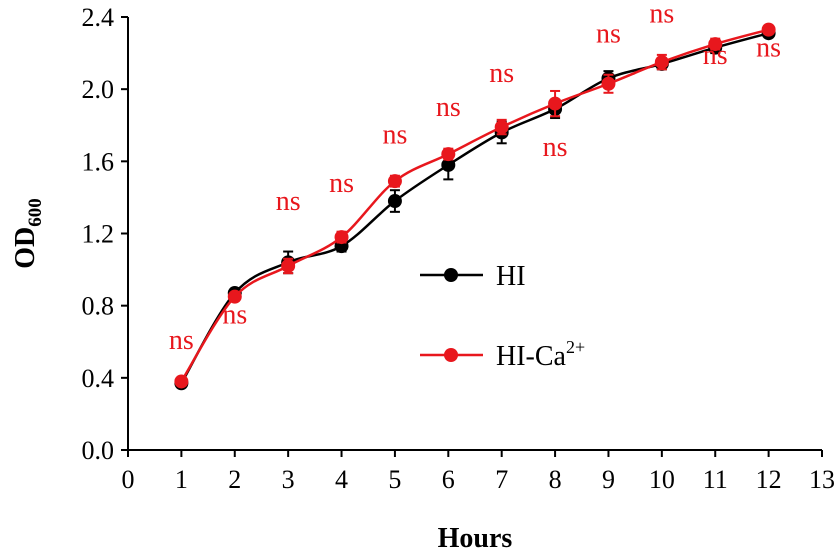 The width and height of the screenshot is (839, 554). What do you see at coordinates (98, 17) in the screenshot?
I see `y-tick-label: 2.4` at bounding box center [98, 17].